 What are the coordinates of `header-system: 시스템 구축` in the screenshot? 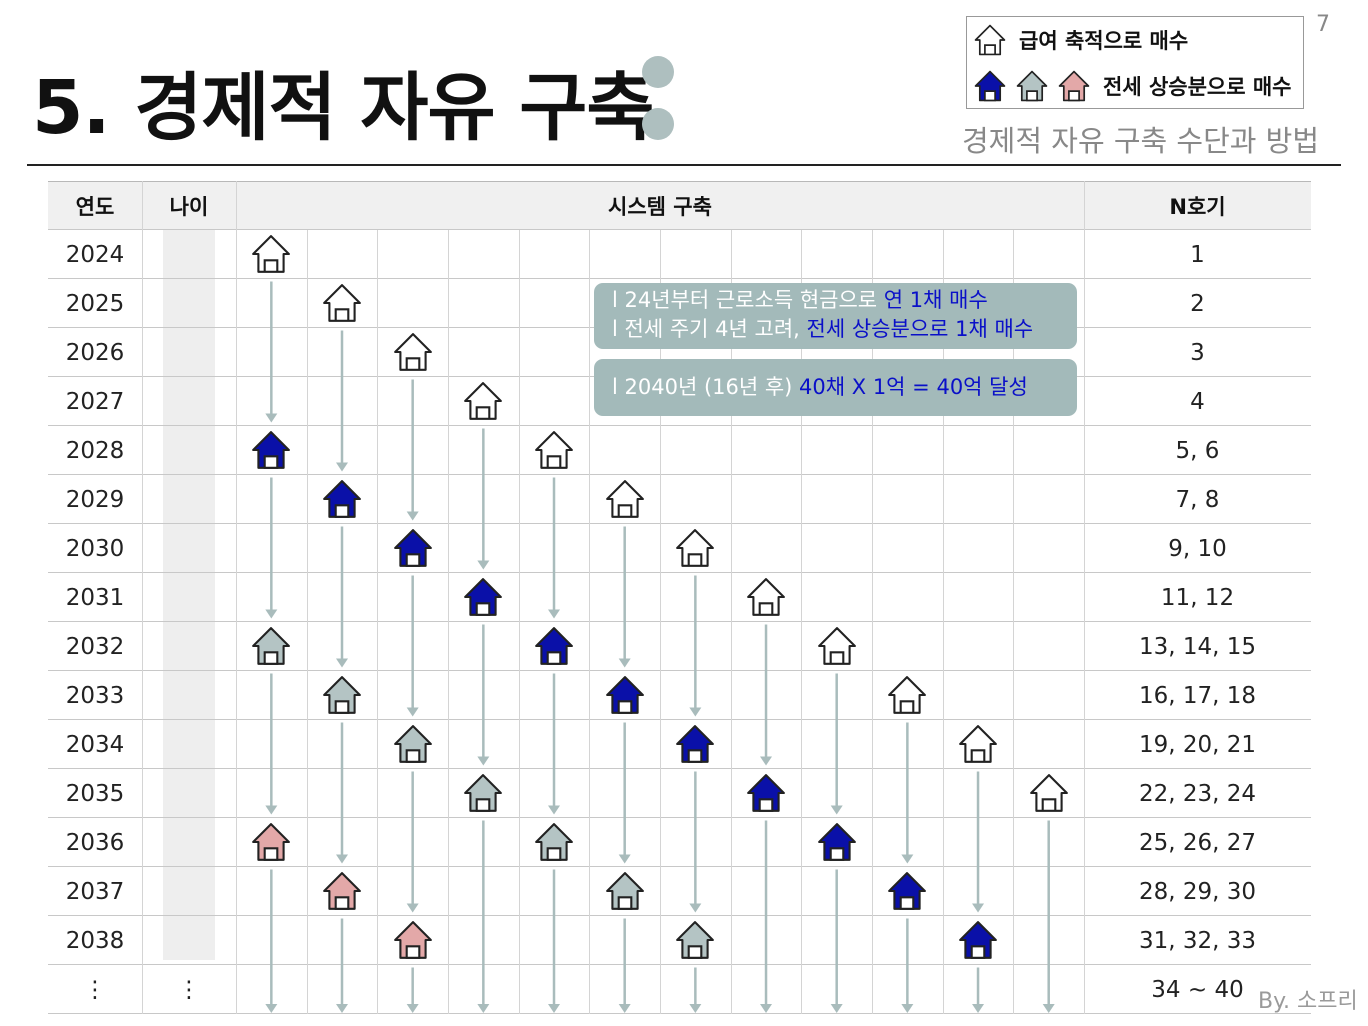 It's located at (660, 205).